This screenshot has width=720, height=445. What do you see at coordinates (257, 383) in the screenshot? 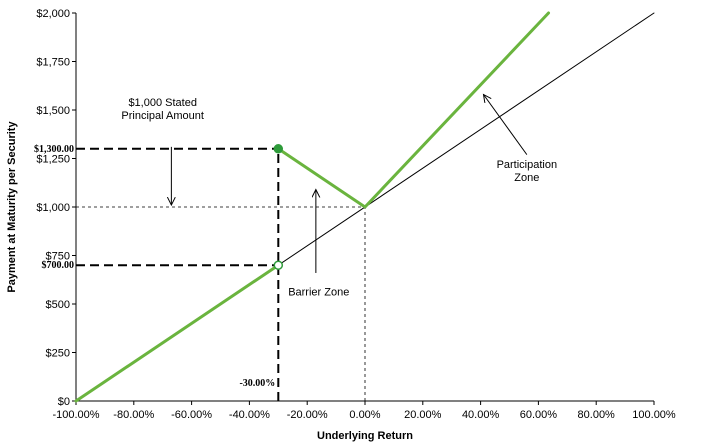
I see `point-value-label: -30.00%` at bounding box center [257, 383].